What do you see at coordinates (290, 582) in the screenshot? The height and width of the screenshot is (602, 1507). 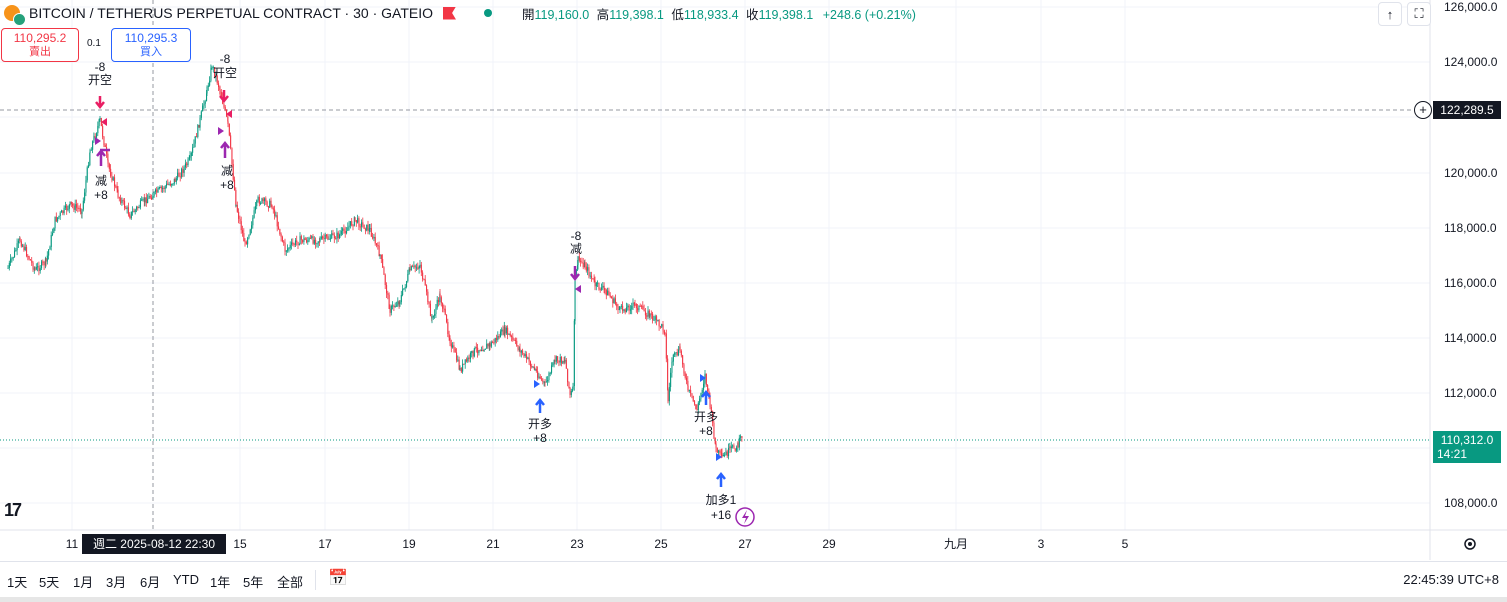 I see `range-all: 全部` at bounding box center [290, 582].